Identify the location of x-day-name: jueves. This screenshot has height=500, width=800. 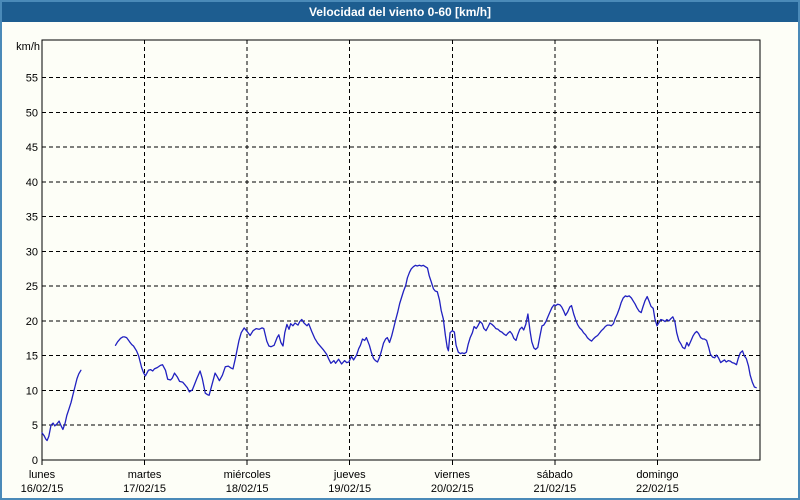
(349, 475).